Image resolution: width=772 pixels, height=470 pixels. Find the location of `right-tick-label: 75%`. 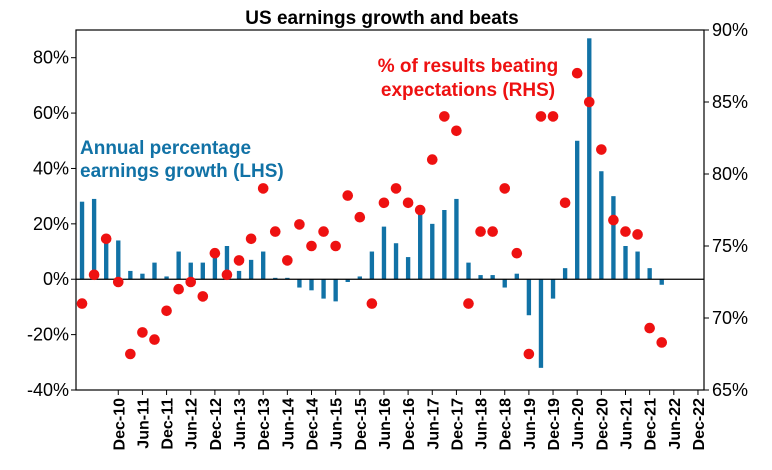

right-tick-label: 75% is located at coordinates (730, 246).